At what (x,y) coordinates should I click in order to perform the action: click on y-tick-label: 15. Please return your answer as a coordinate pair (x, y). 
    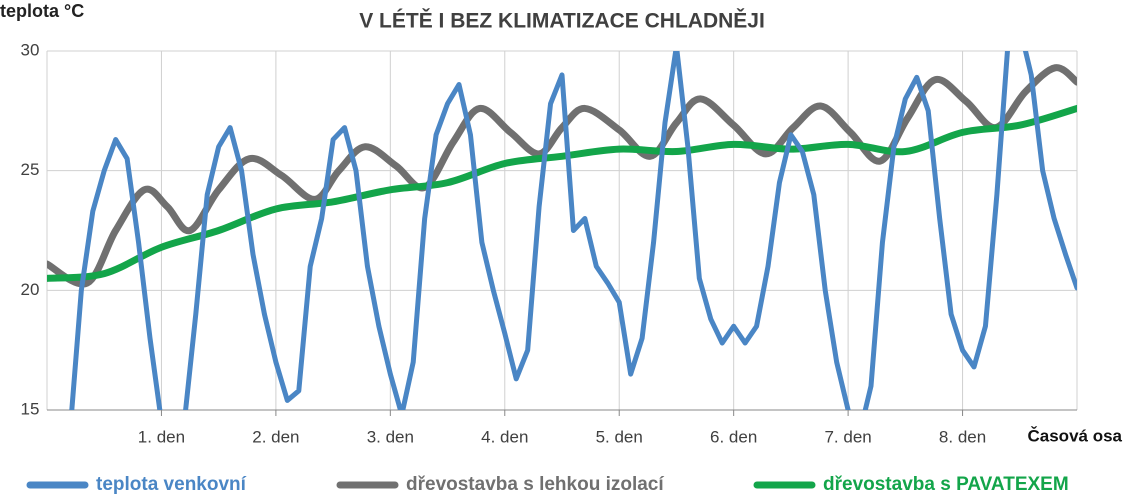
    Looking at the image, I should click on (30, 408).